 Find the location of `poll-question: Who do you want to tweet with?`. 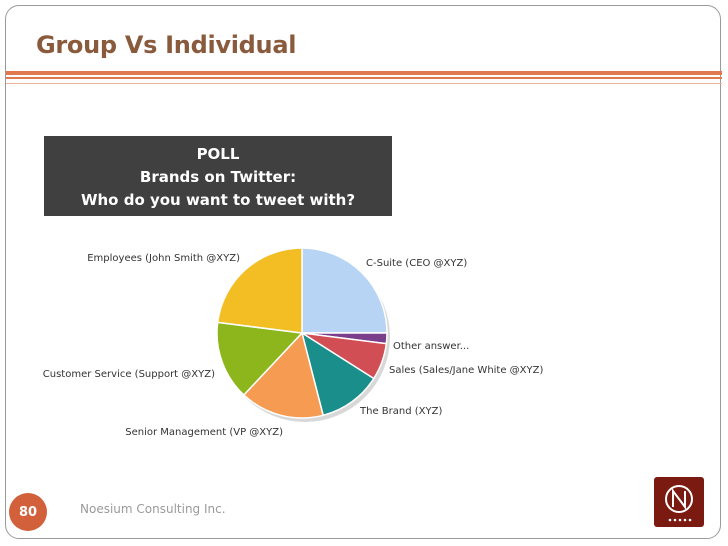

poll-question: Who do you want to tweet with? is located at coordinates (218, 200).